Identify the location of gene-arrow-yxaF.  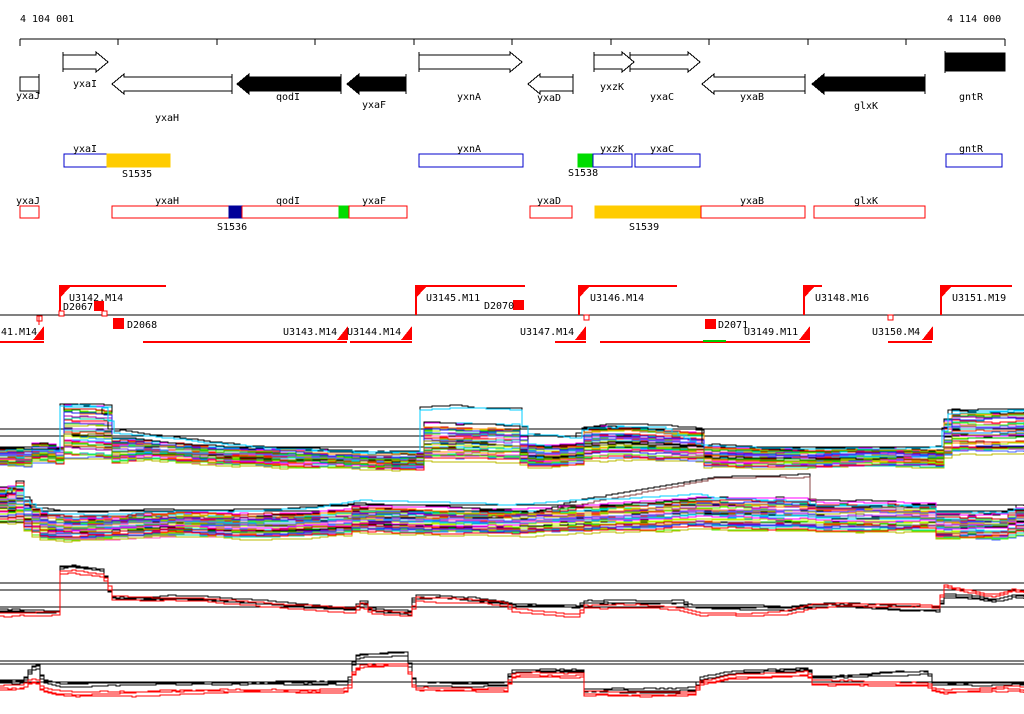
(376, 84).